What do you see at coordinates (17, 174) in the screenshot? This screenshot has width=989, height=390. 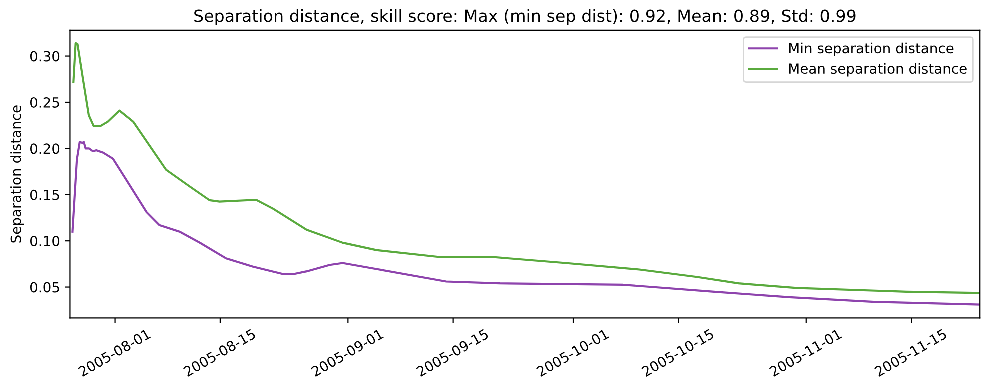 I see `y-axis-title: Separation distance` at bounding box center [17, 174].